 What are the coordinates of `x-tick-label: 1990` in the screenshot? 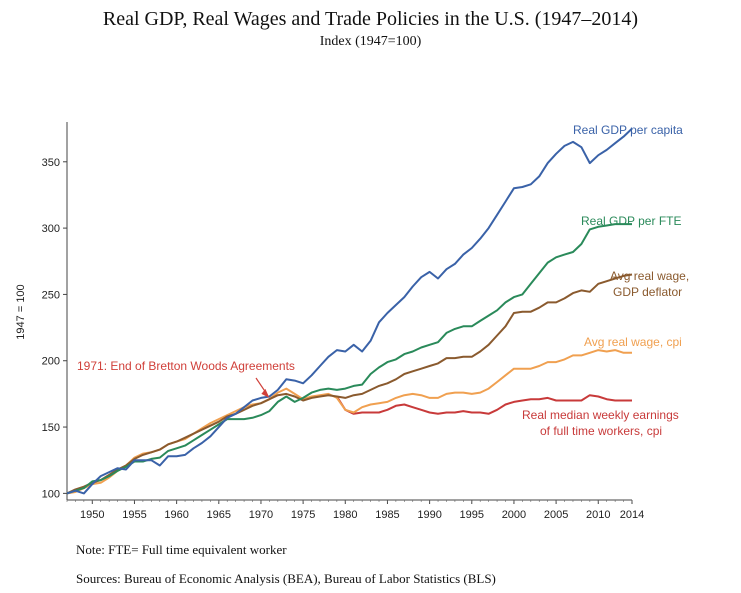 It's located at (429, 515).